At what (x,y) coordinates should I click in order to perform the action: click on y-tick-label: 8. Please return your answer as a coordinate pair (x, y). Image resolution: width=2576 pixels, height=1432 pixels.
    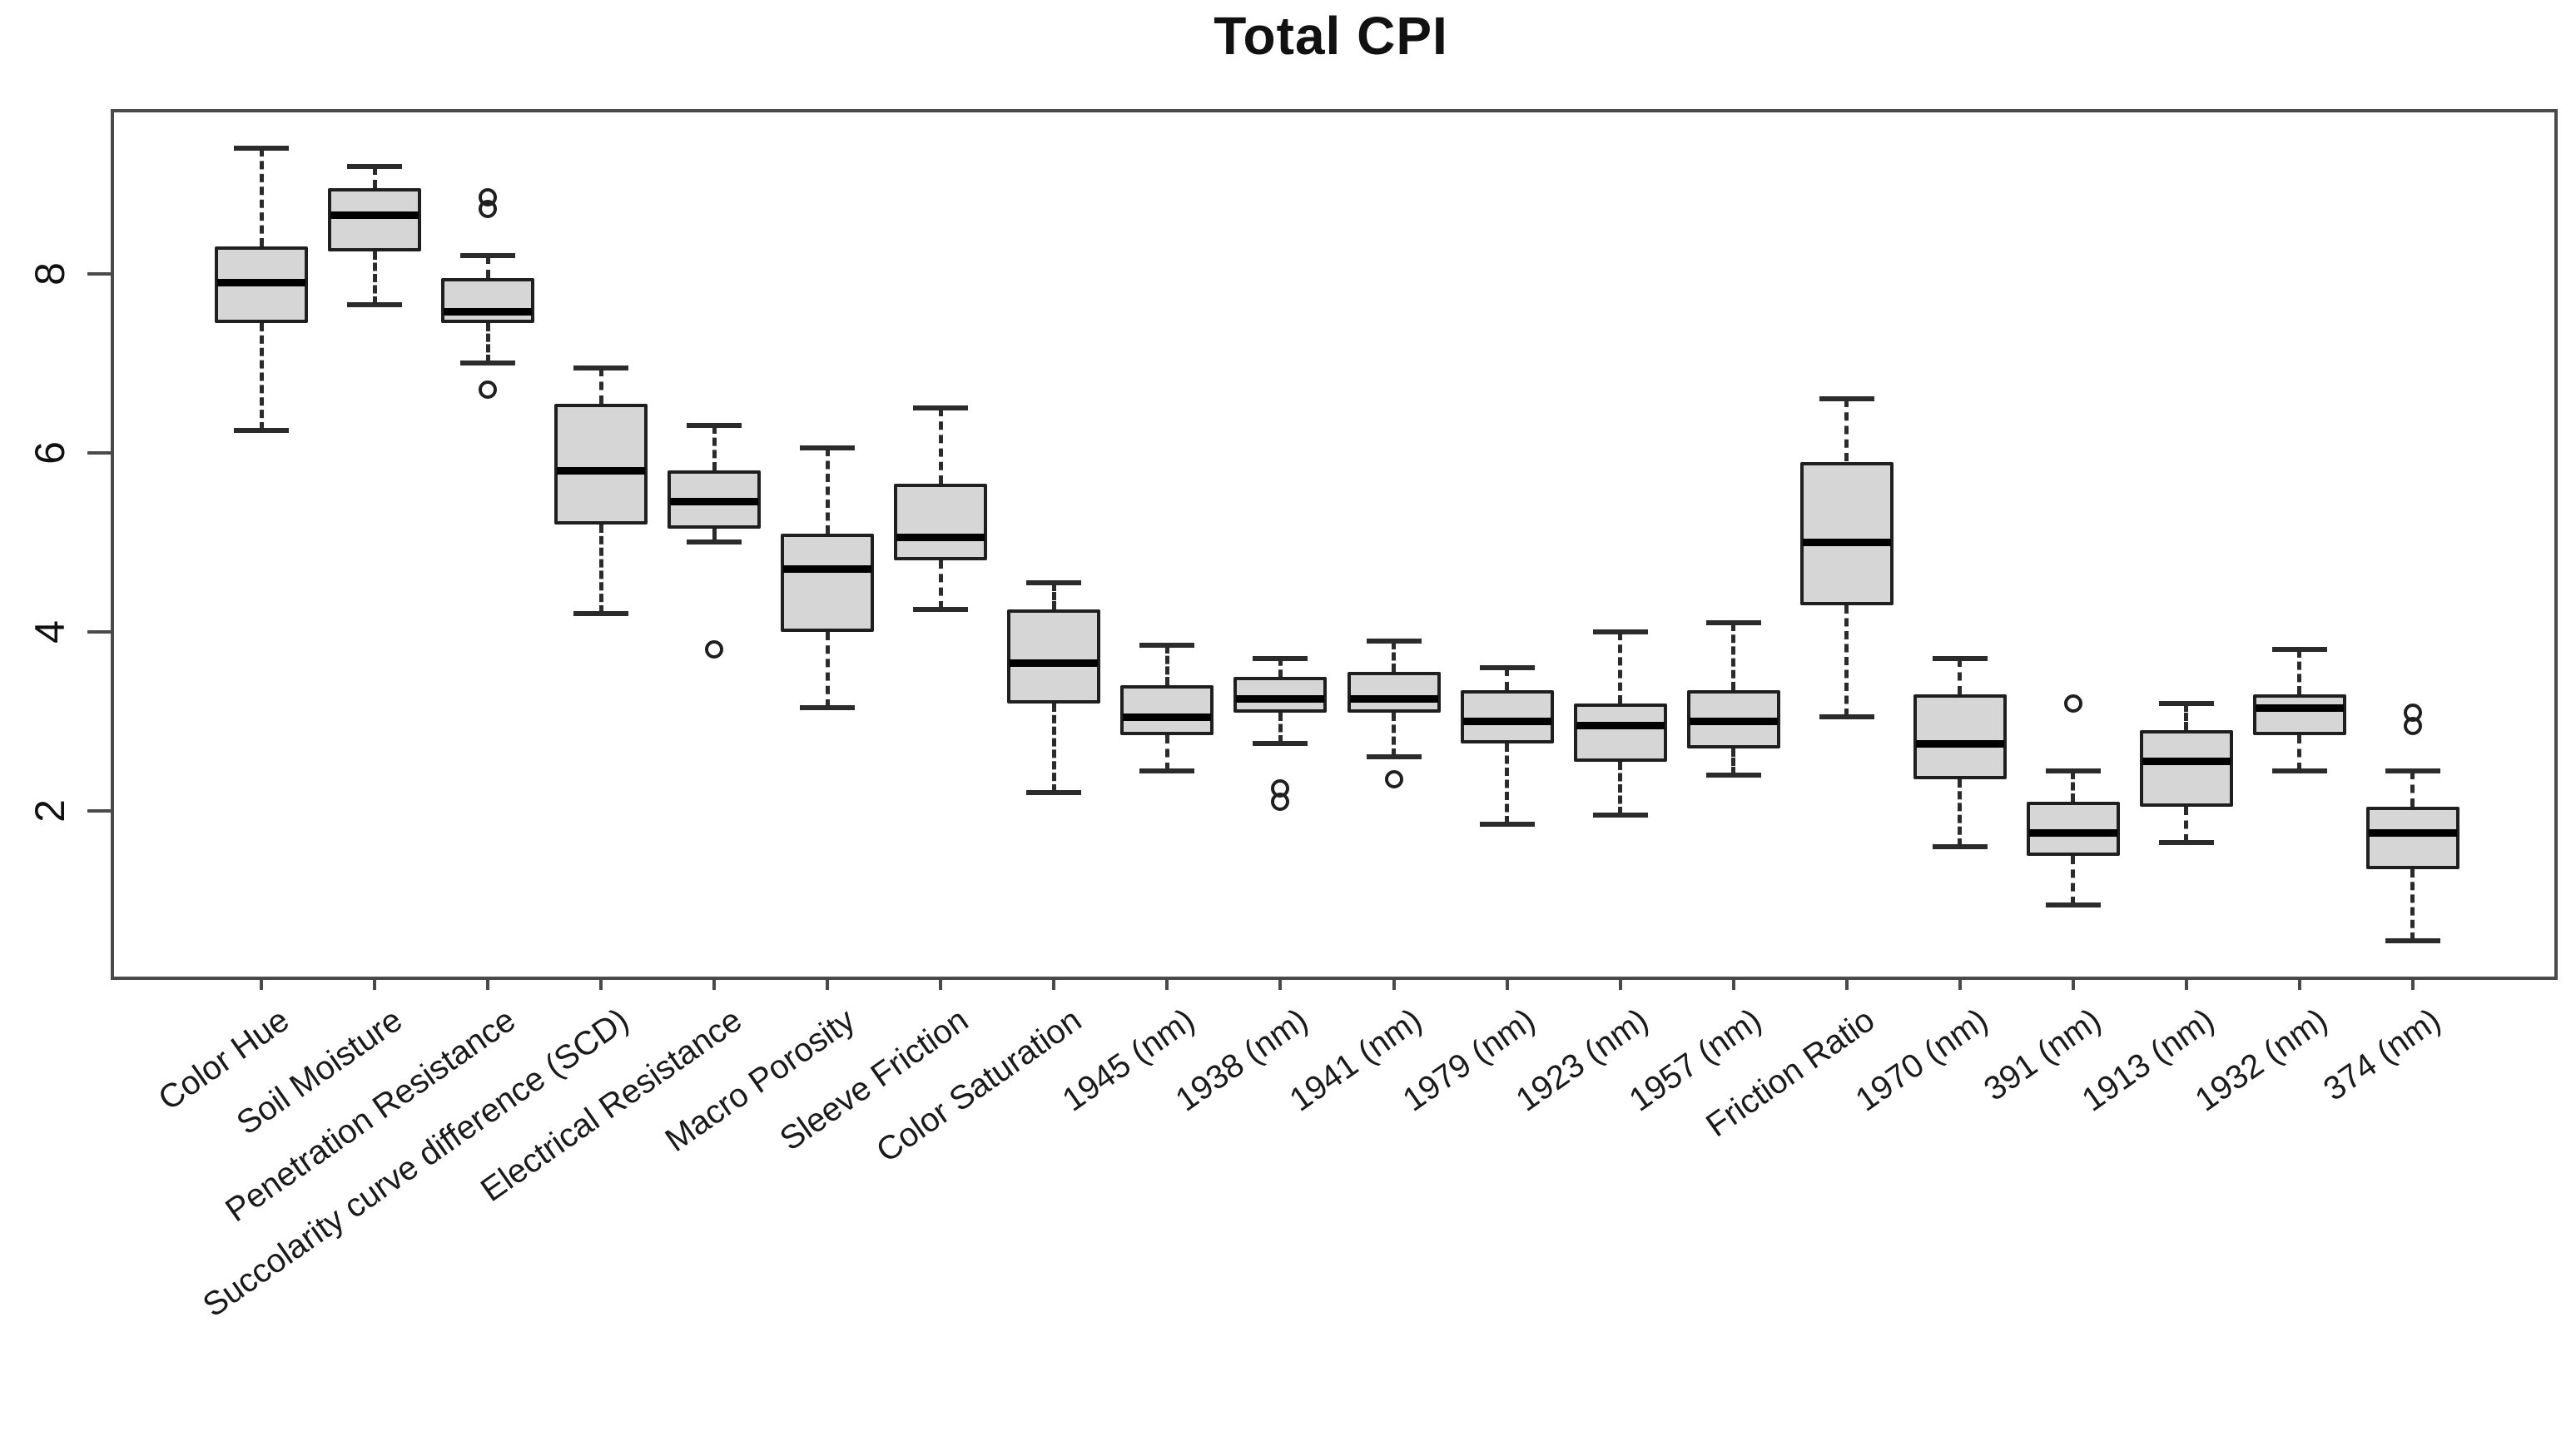
    Looking at the image, I should click on (50, 273).